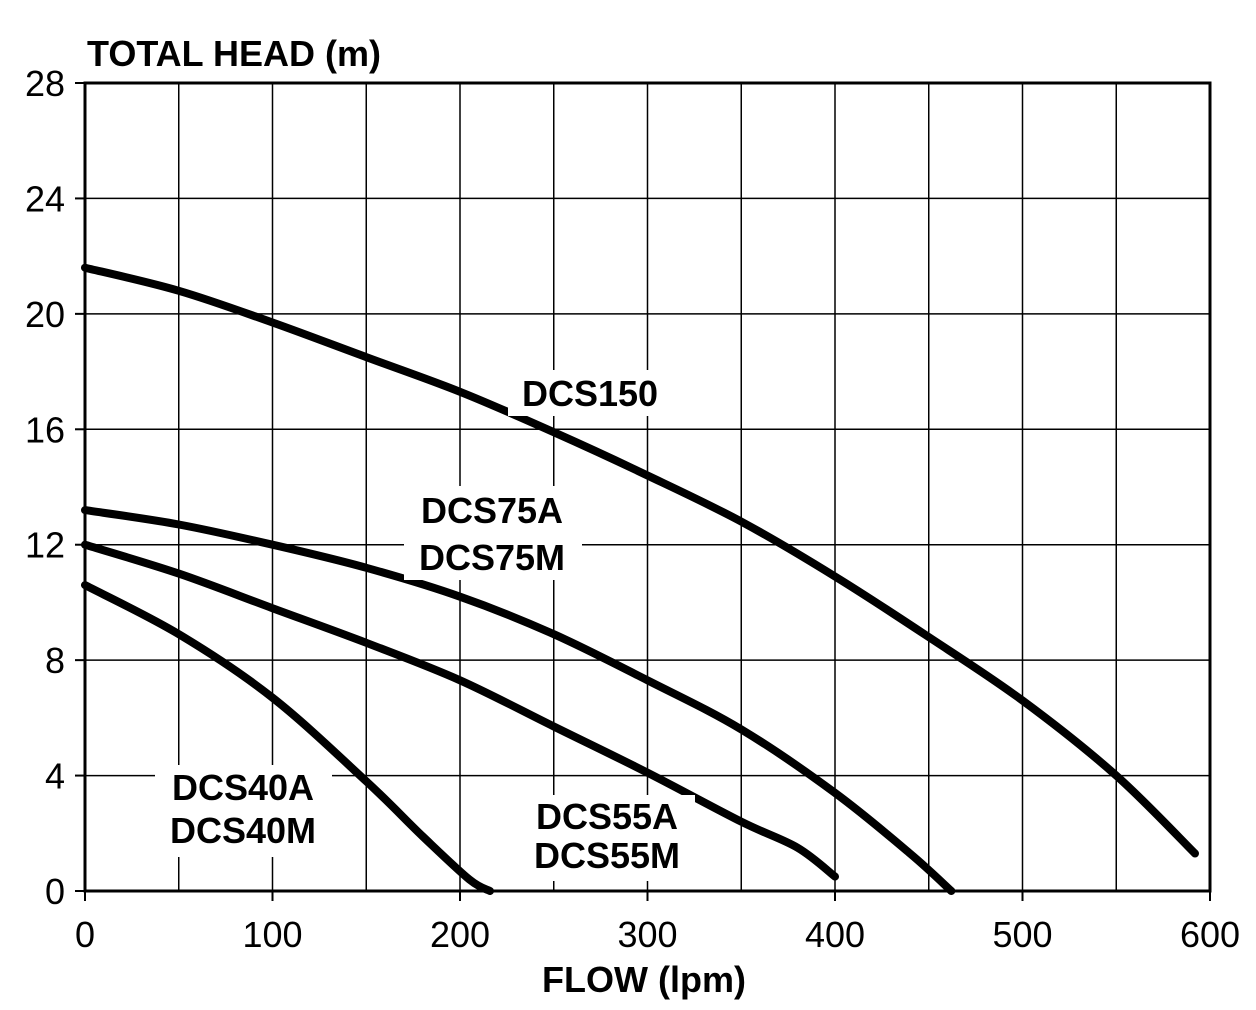 The image size is (1256, 1010). Describe the element at coordinates (607, 816) in the screenshot. I see `curve-label-dcs55a: DCS55A` at that location.